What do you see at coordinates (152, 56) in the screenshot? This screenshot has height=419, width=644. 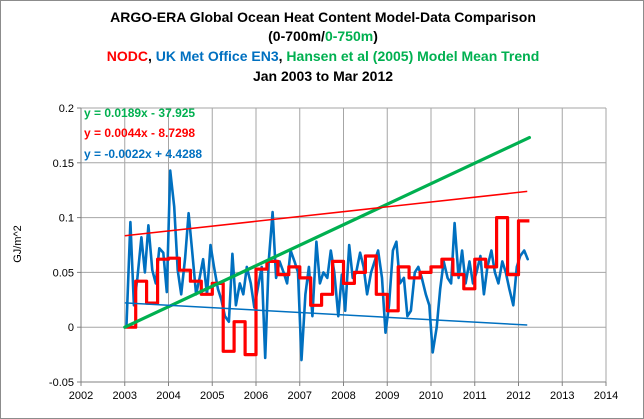 I see `title-line3-sep1: ,` at bounding box center [152, 56].